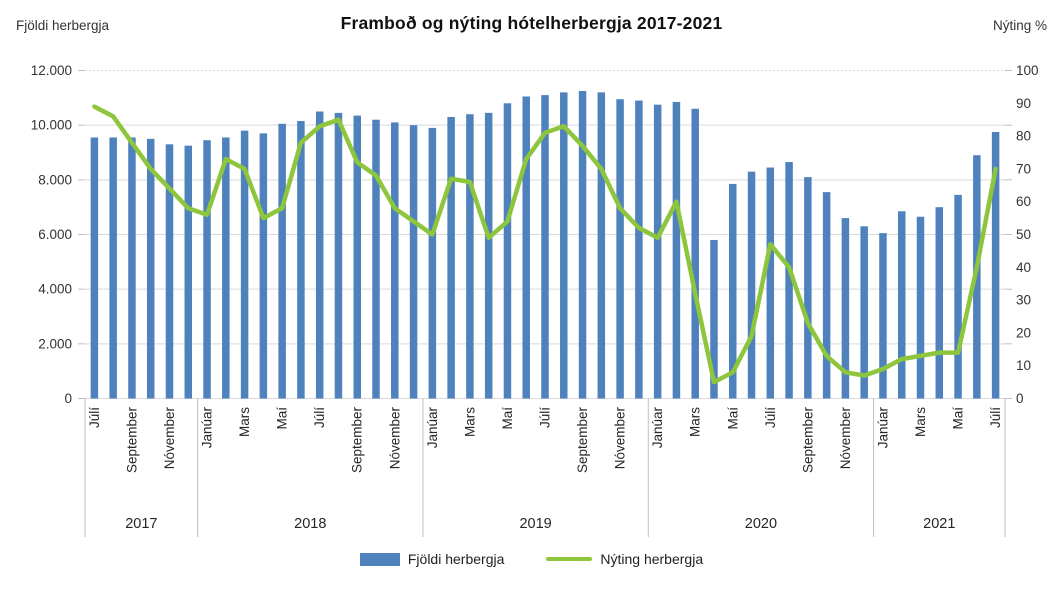 Image resolution: width=1063 pixels, height=591 pixels. What do you see at coordinates (55, 289) in the screenshot?
I see `left-axis-tick-label: 4.000` at bounding box center [55, 289].